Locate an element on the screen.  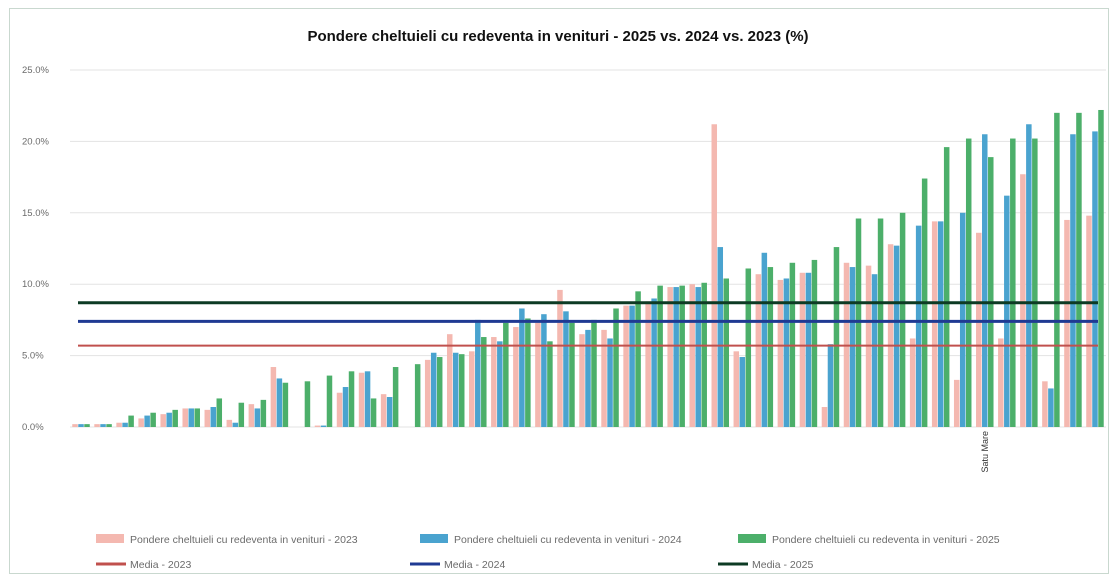
legend-media-2023-label: Media - 2023 is located at coordinates (160, 565).